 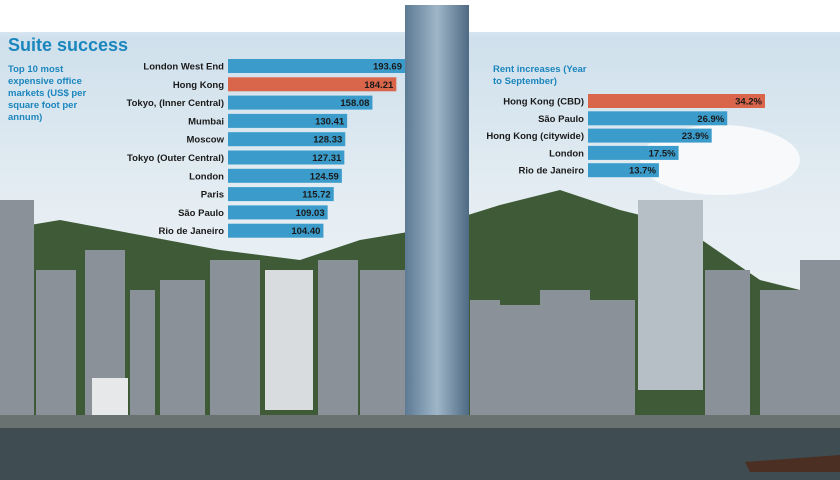 I want to click on category-label: Moscow, so click(x=206, y=140).